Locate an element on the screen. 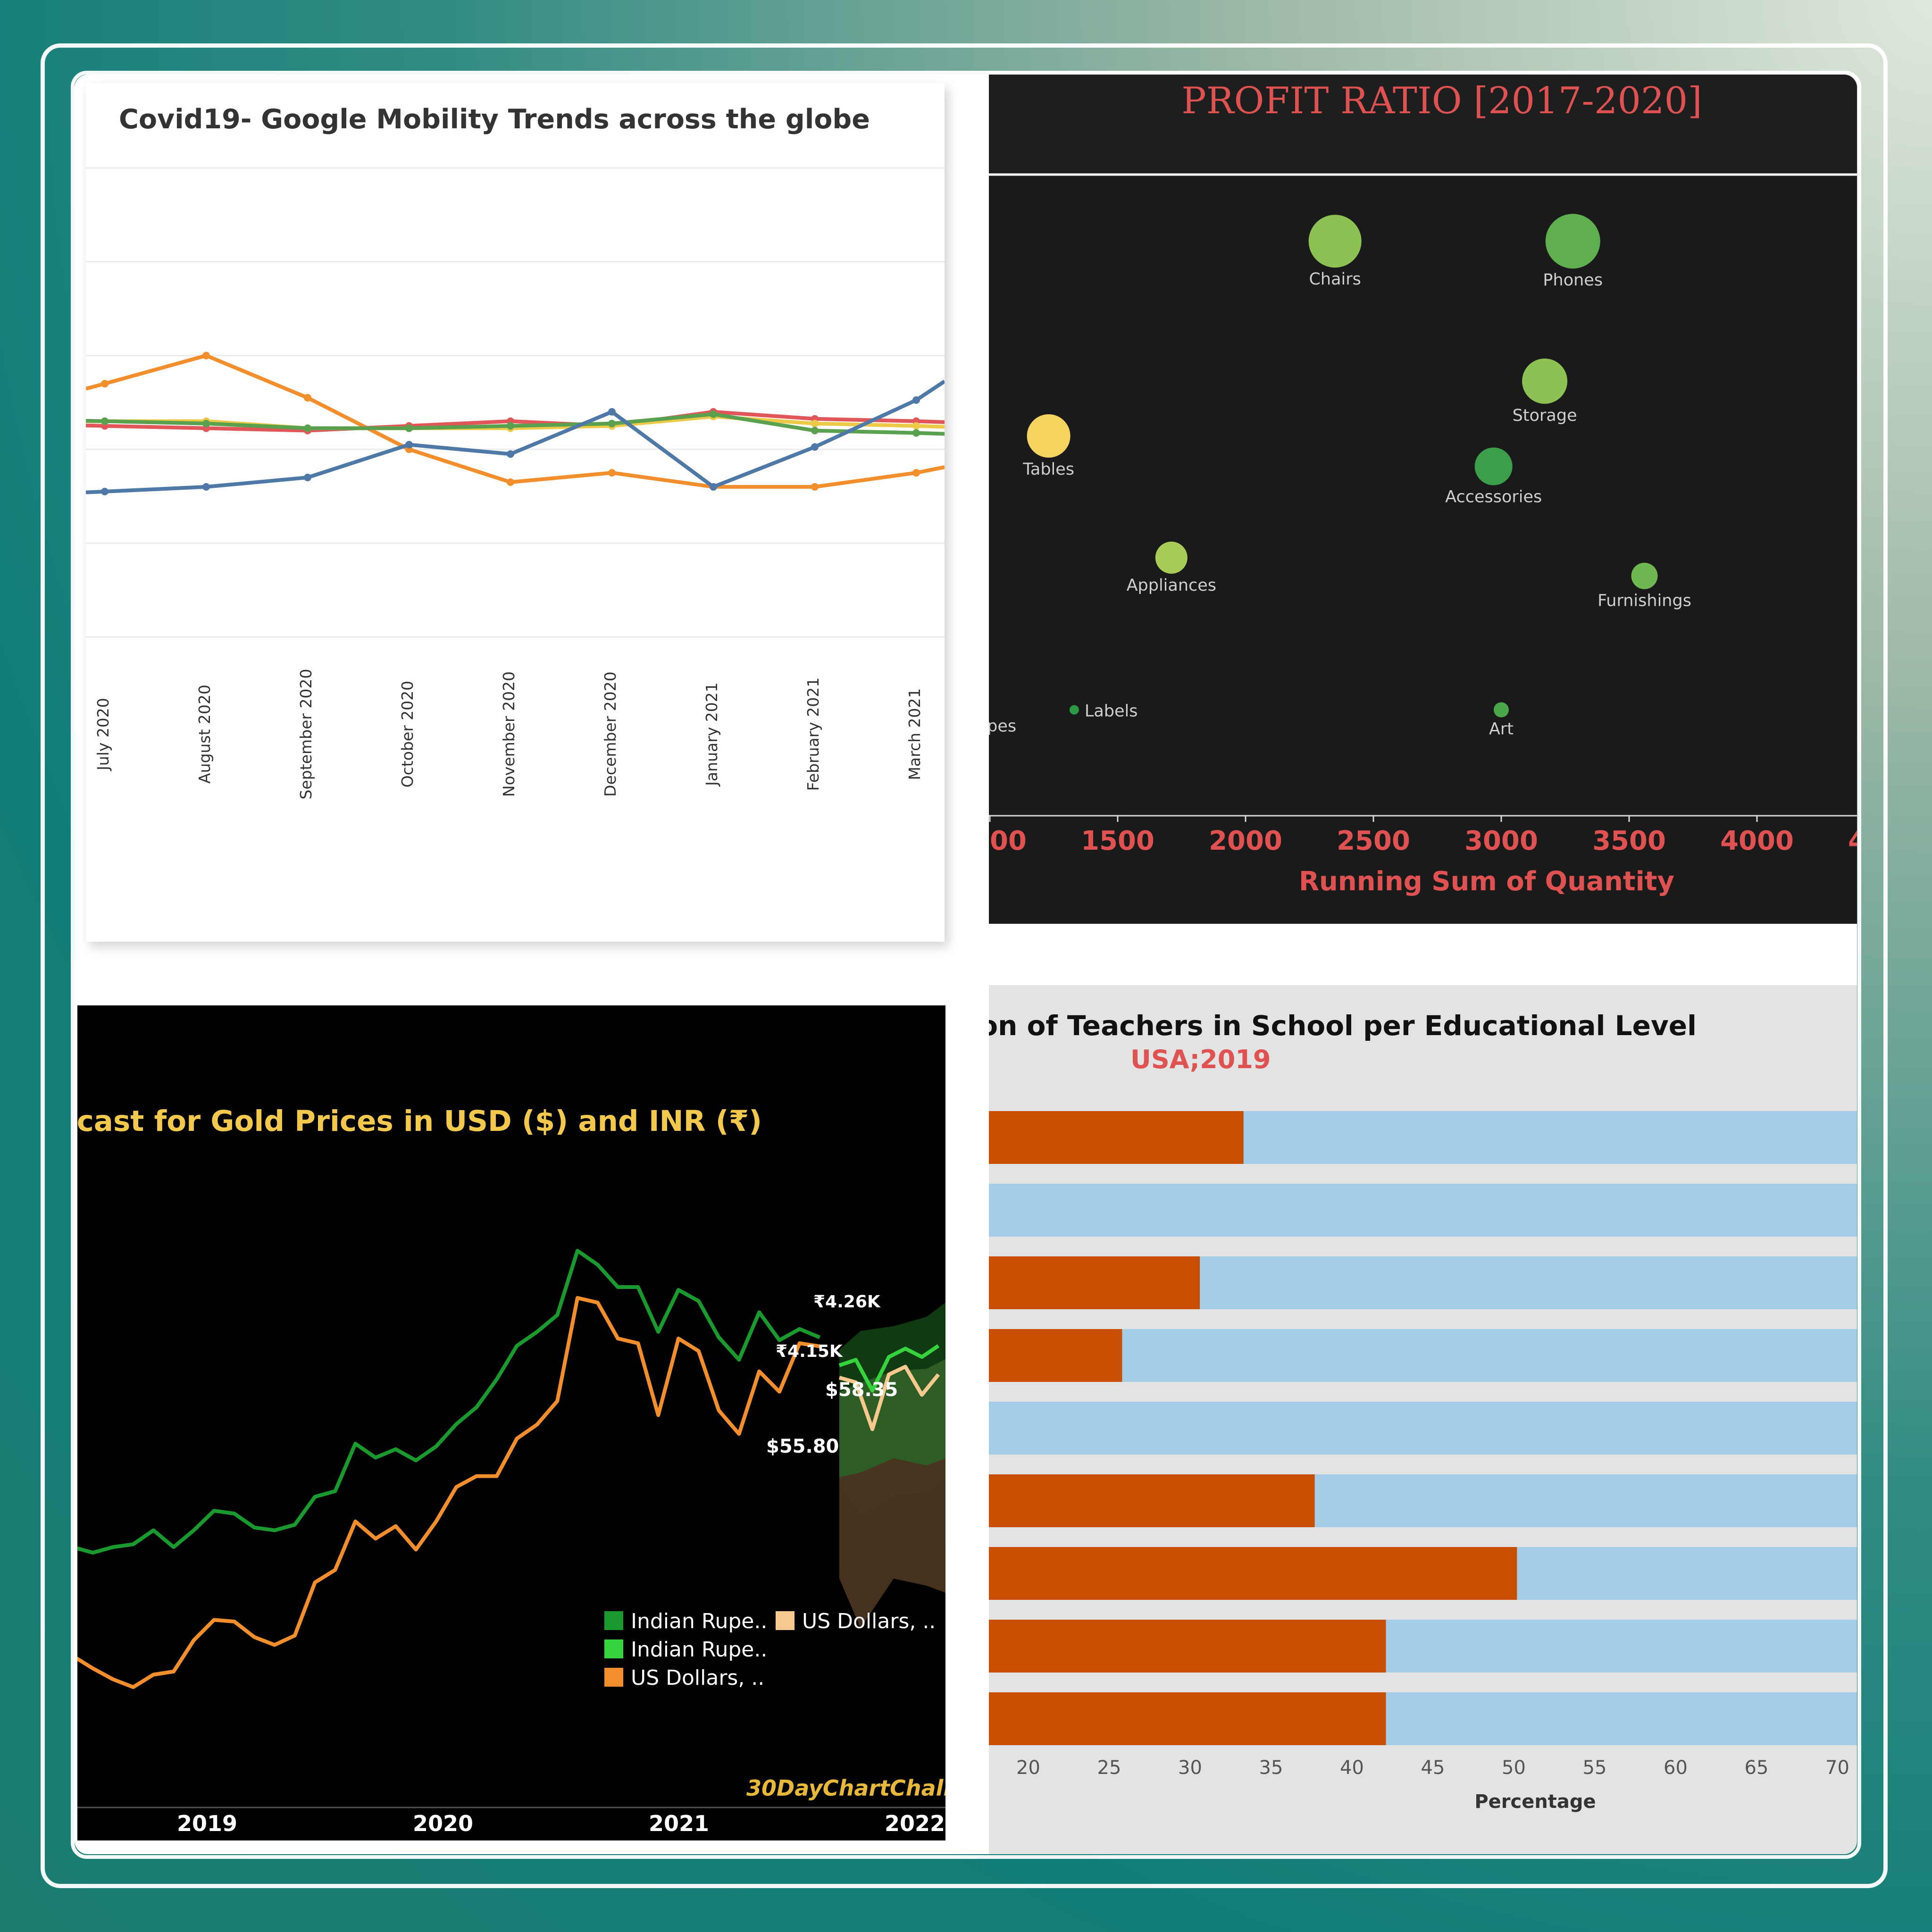  x-tick-label: 45 is located at coordinates (1433, 1768).